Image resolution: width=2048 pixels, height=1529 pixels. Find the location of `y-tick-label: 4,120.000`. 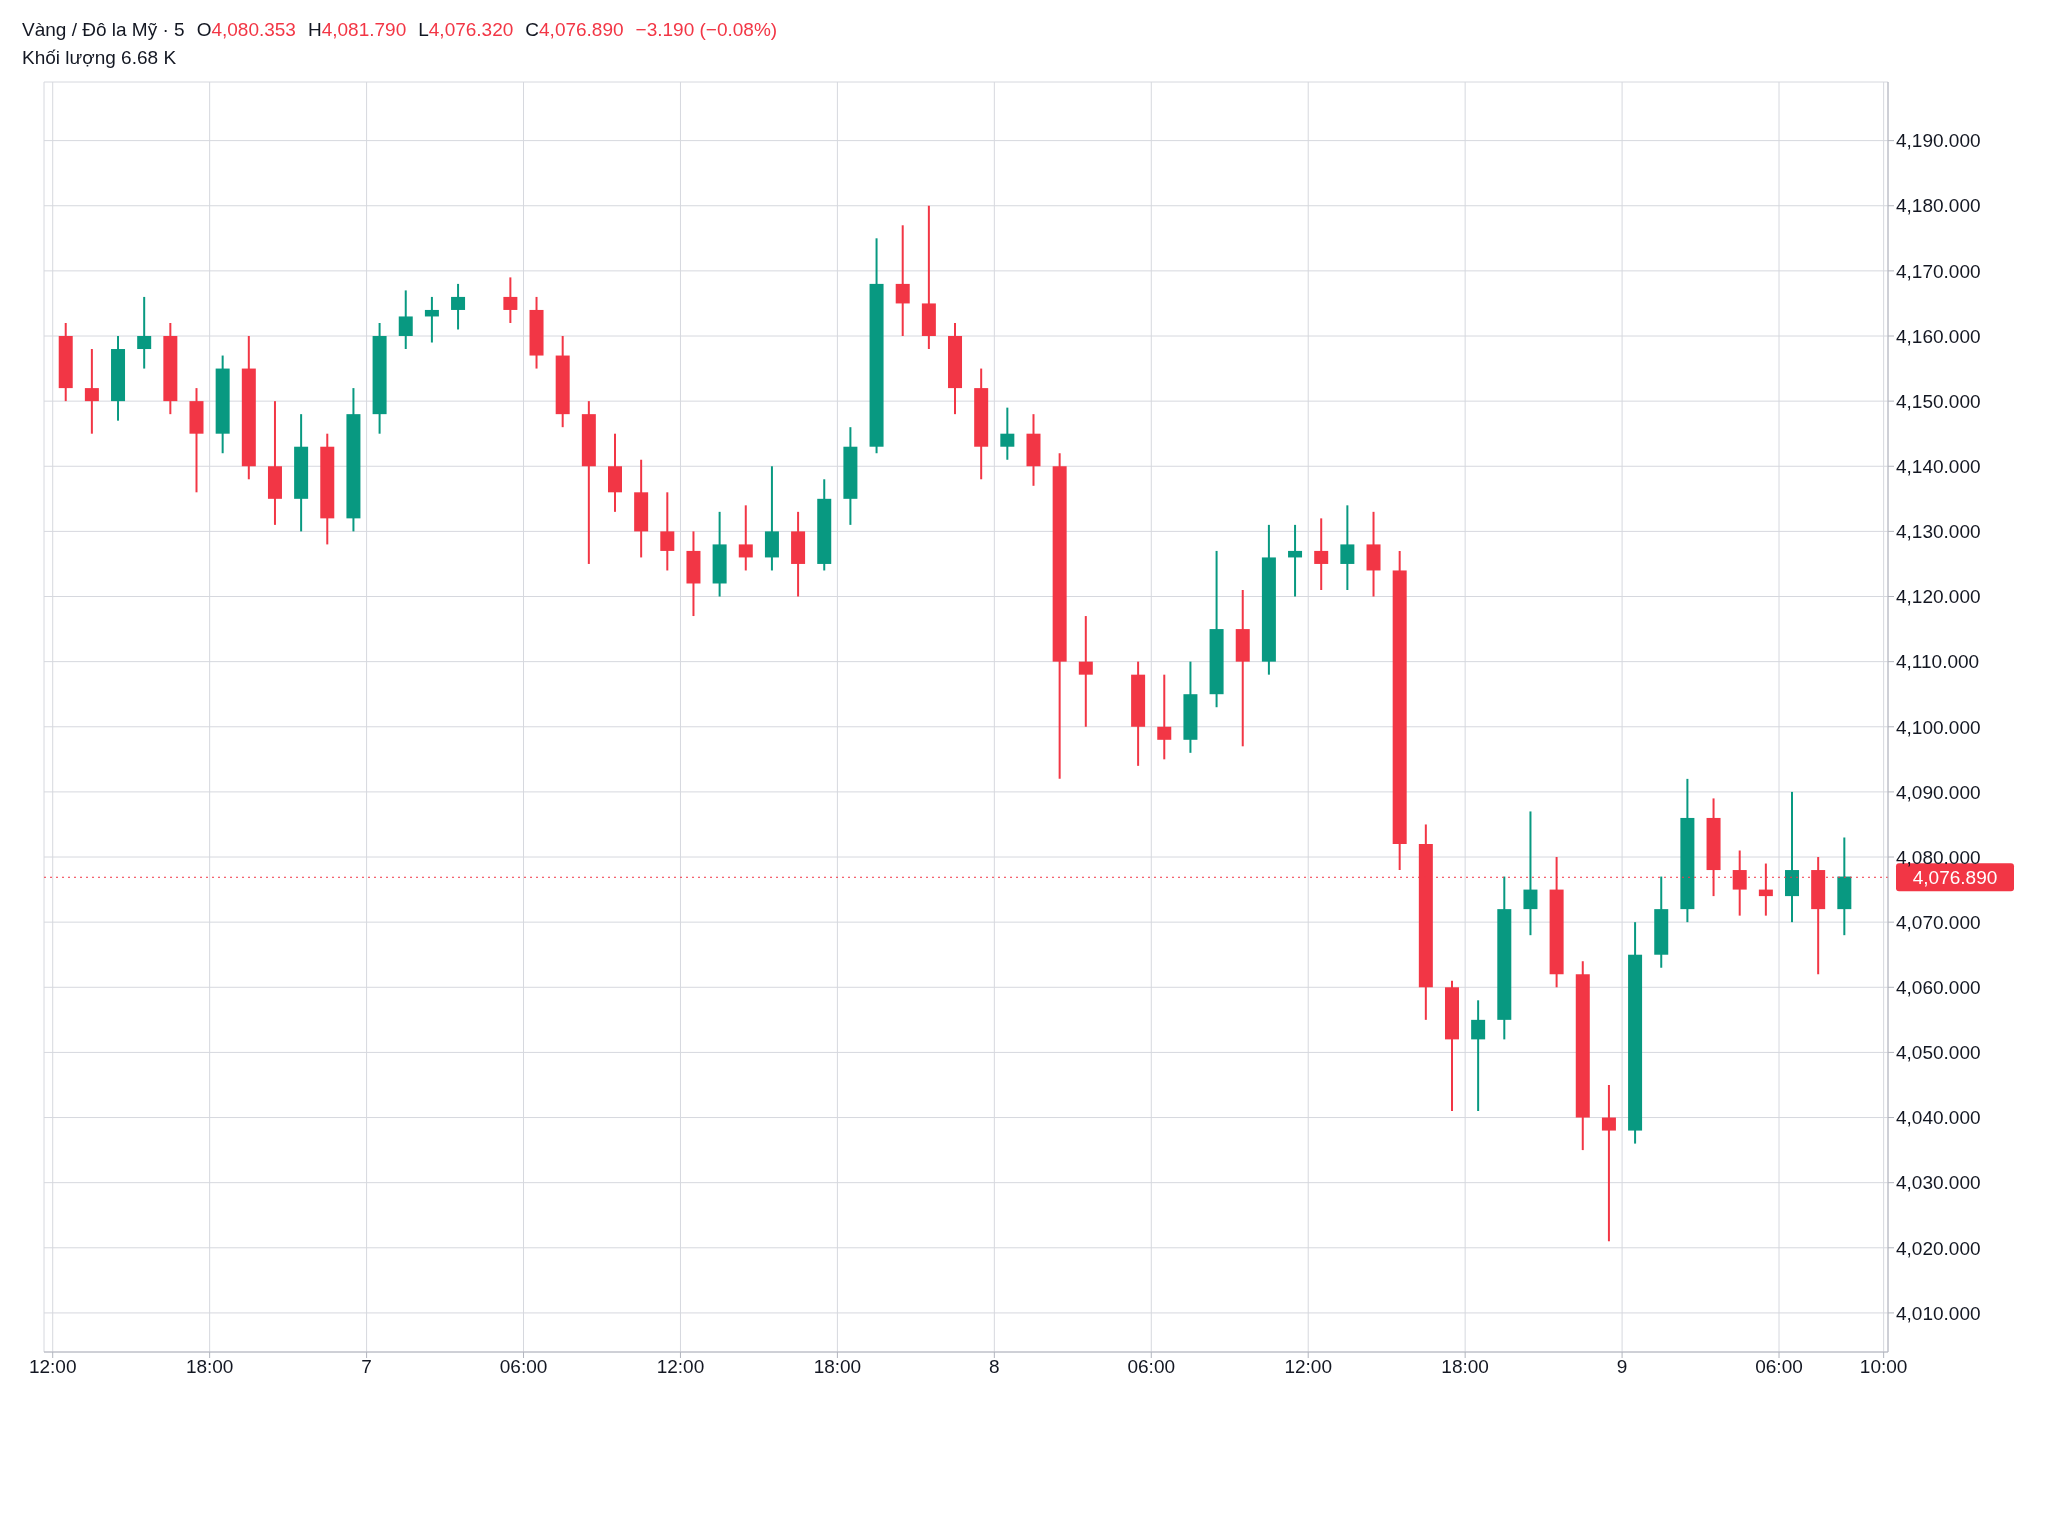

y-tick-label: 4,120.000 is located at coordinates (1938, 597).